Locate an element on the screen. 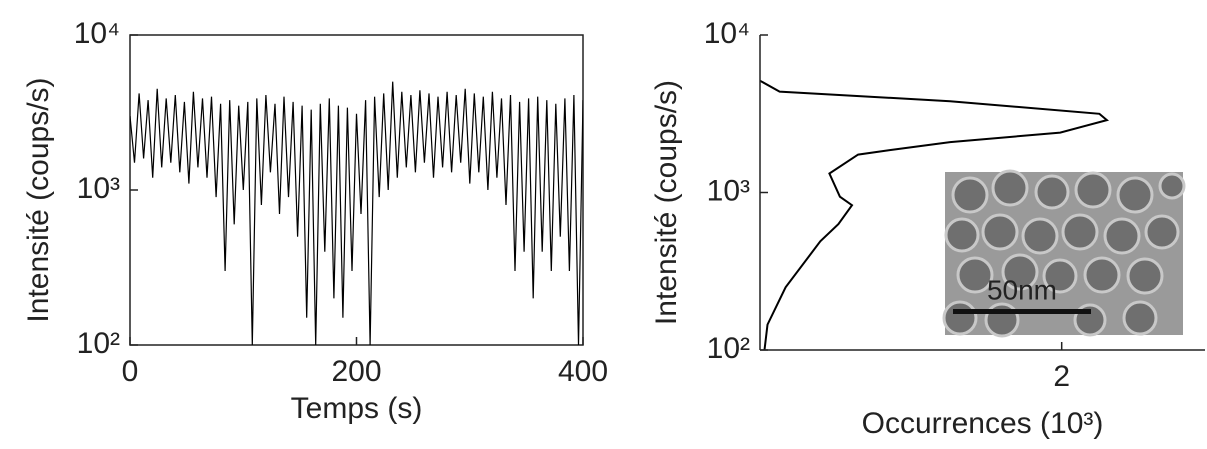 The width and height of the screenshot is (1207, 449). scale-bar-label: 50nm is located at coordinates (1022, 289).